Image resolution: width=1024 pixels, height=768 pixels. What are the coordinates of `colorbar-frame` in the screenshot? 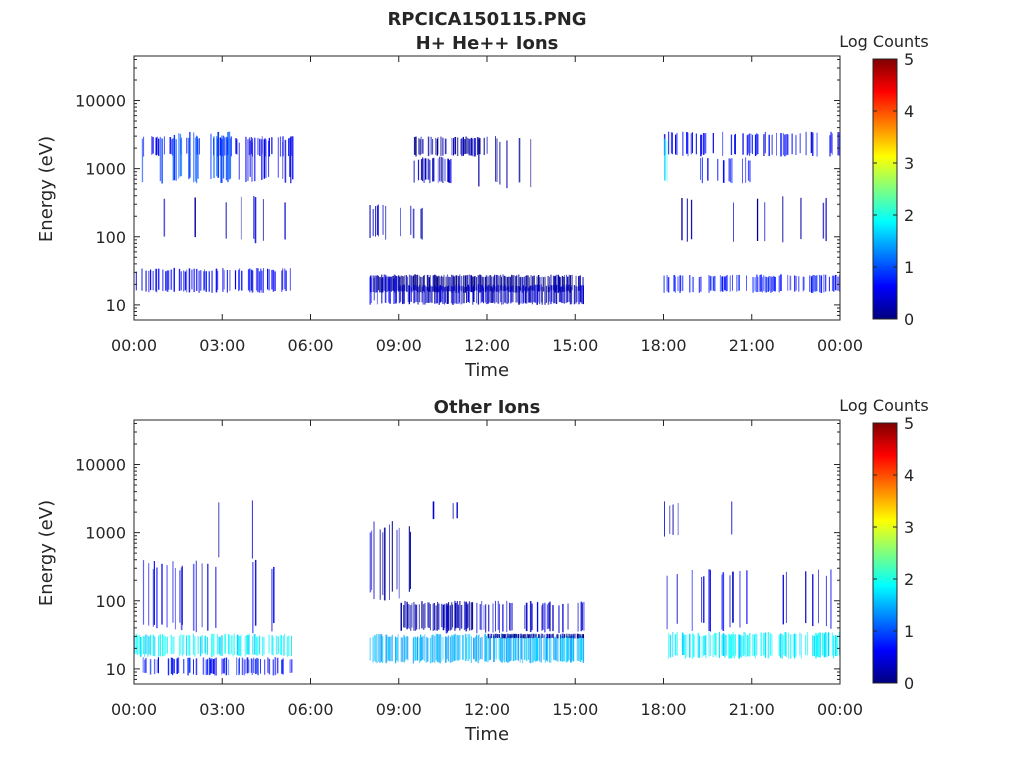 It's located at (885, 553).